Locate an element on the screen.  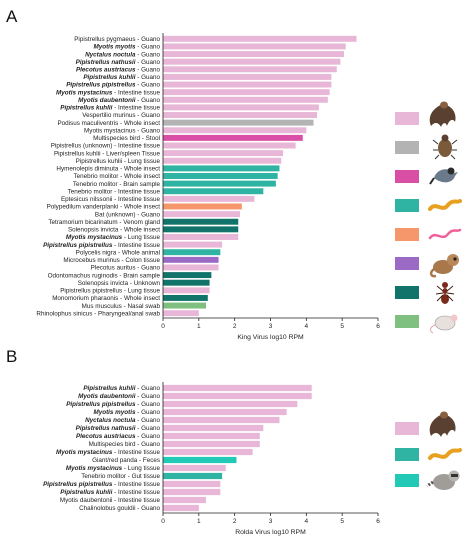
beetle-icon is located at coordinates (445, 147).